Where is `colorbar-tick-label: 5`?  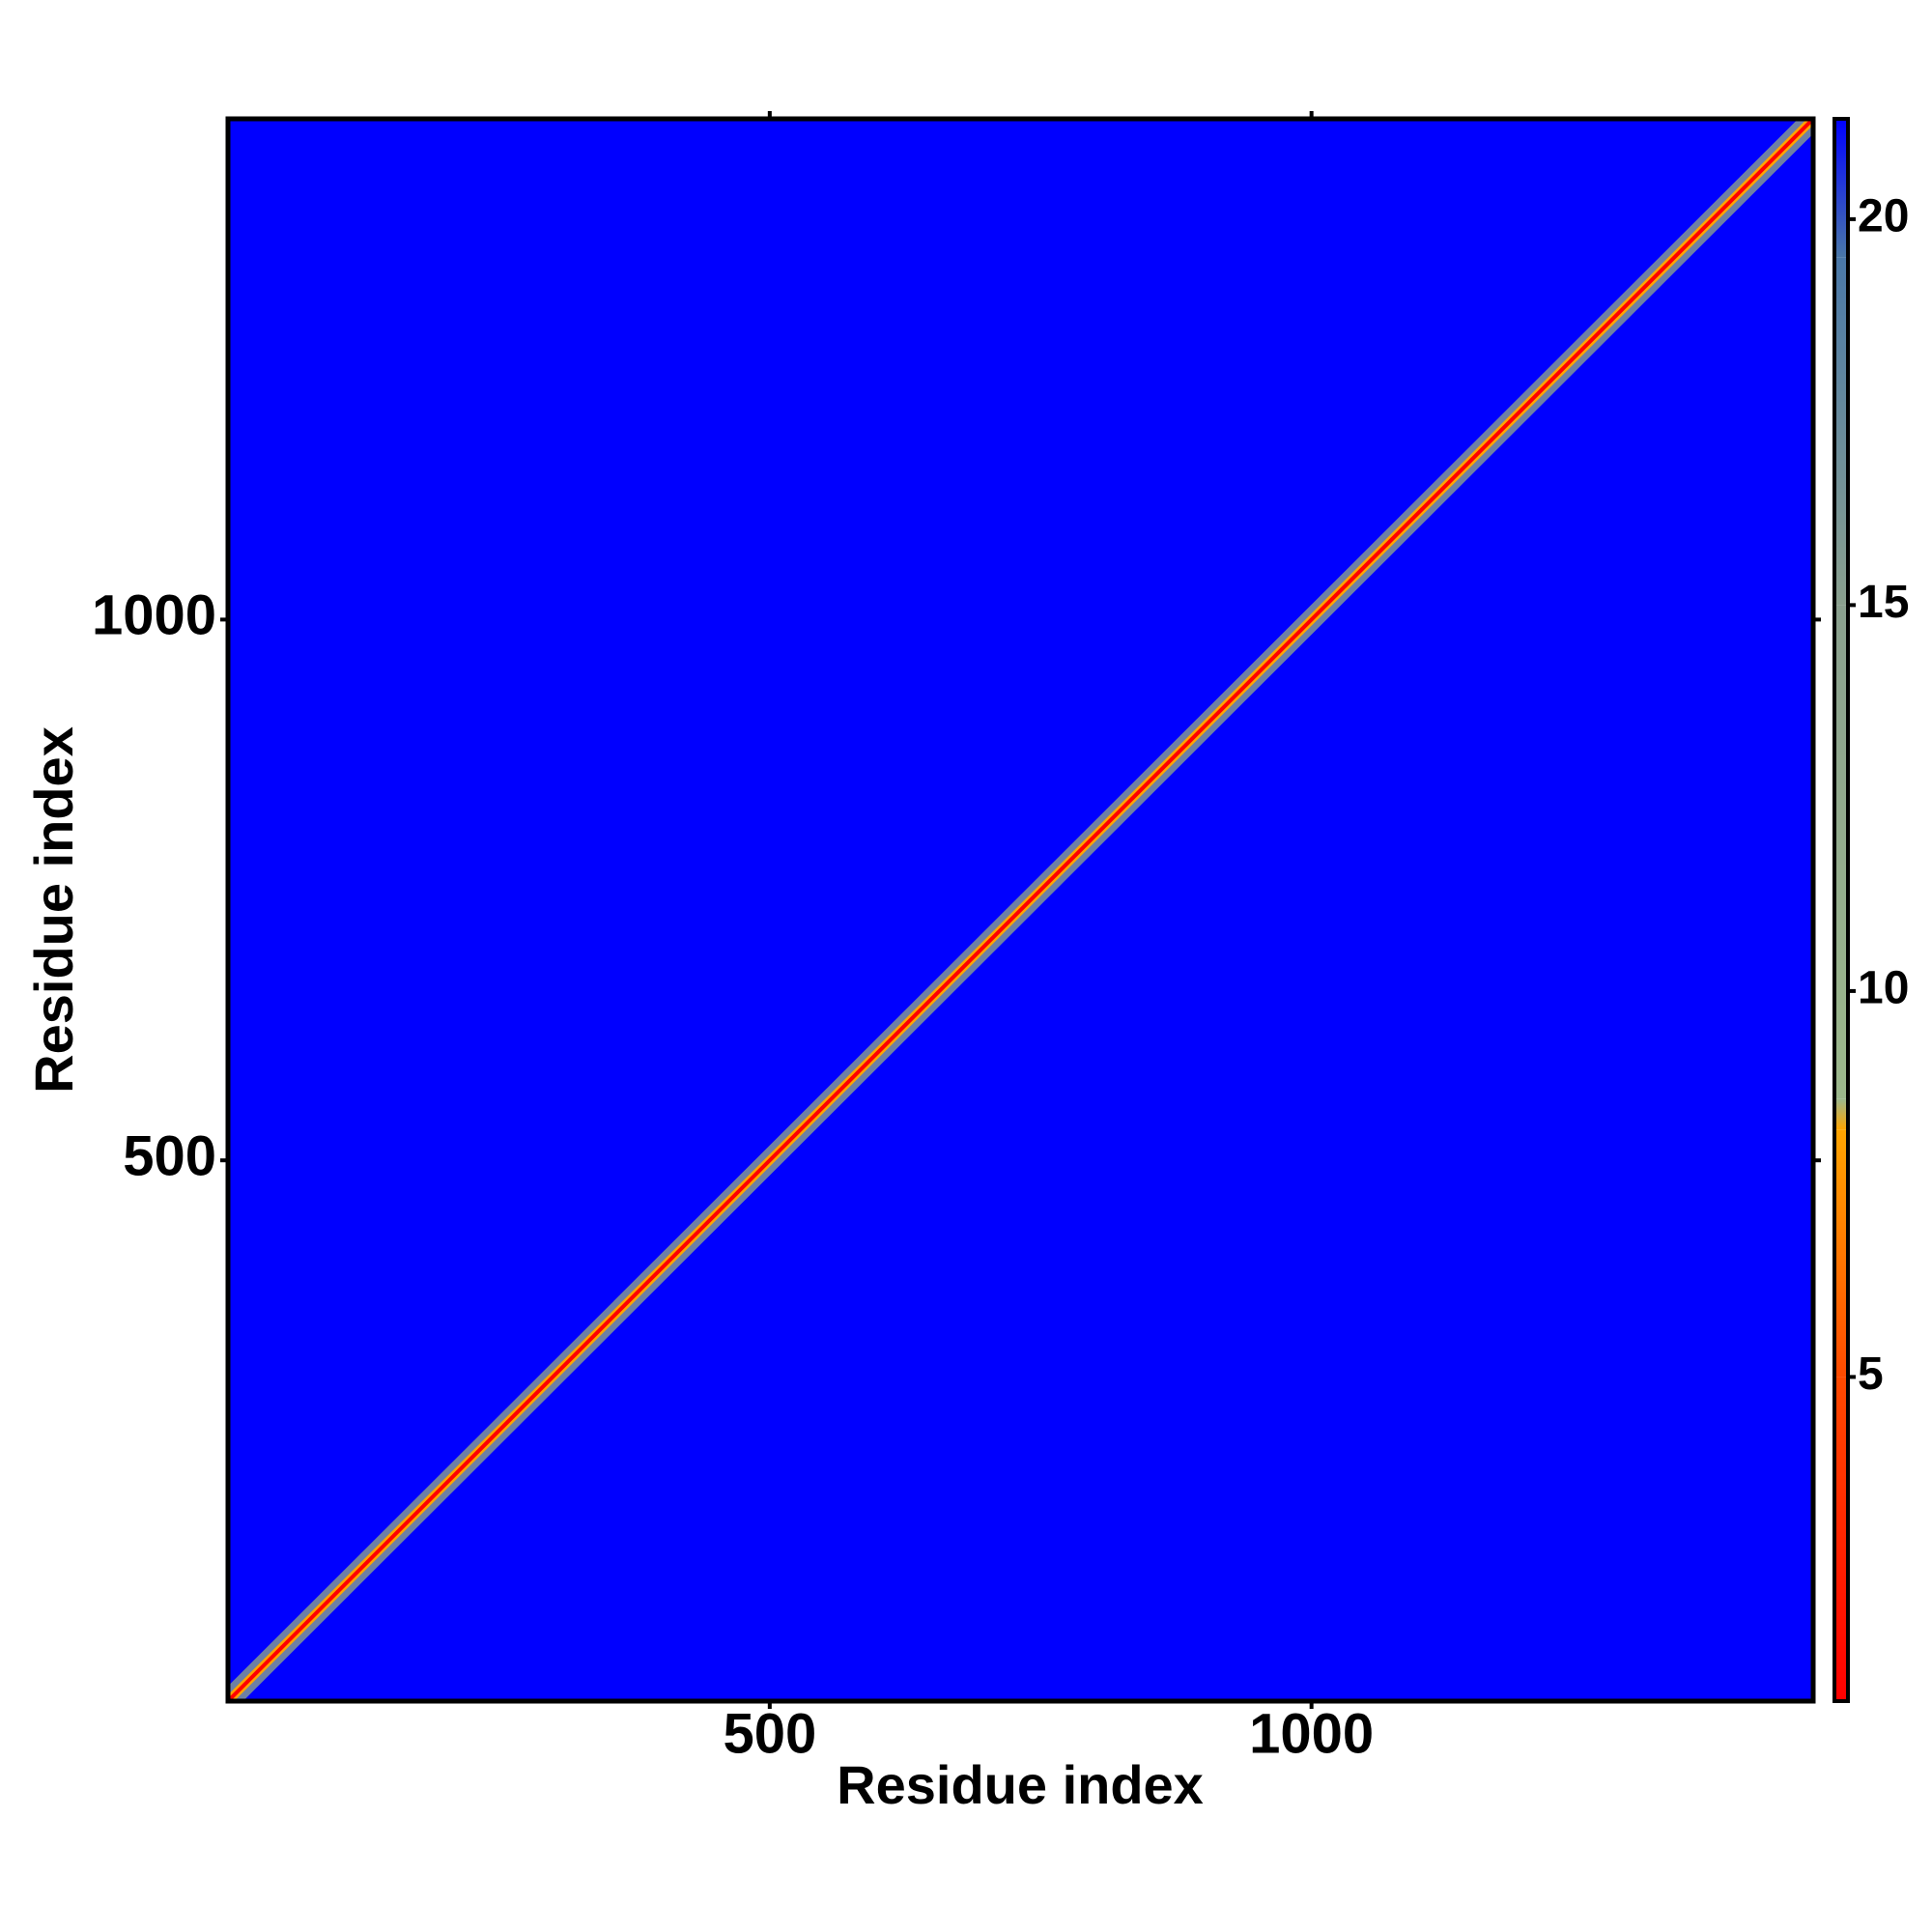 colorbar-tick-label: 5 is located at coordinates (1871, 1374).